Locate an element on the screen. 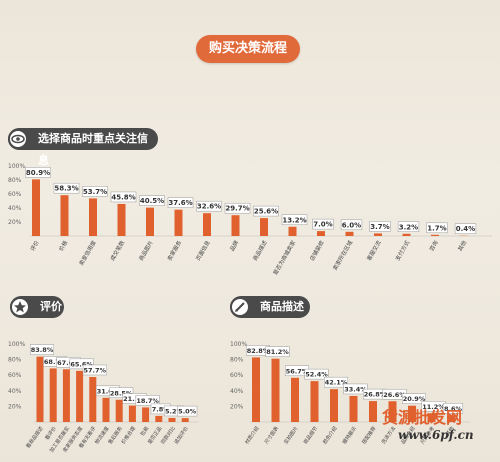 The width and height of the screenshot is (500, 462). category-label: 其他 is located at coordinates (449, 431).